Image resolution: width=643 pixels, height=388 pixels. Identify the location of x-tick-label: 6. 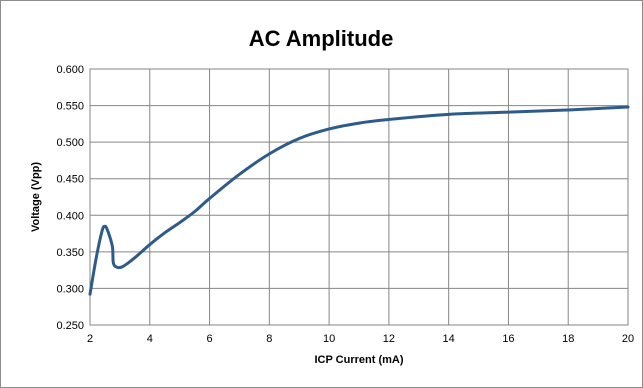
(209, 339).